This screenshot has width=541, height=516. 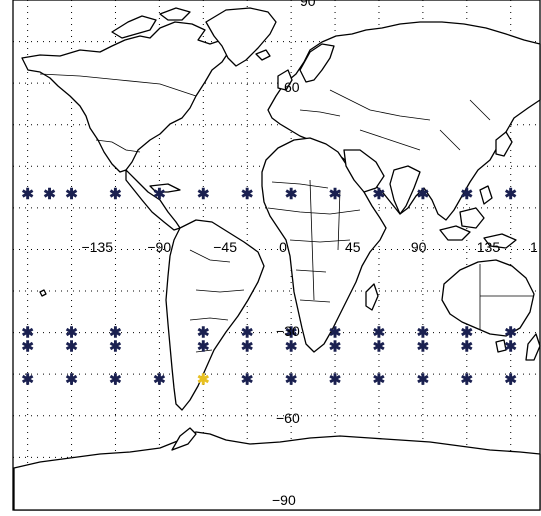 I want to click on arabian-peninsula, so click(x=364, y=171).